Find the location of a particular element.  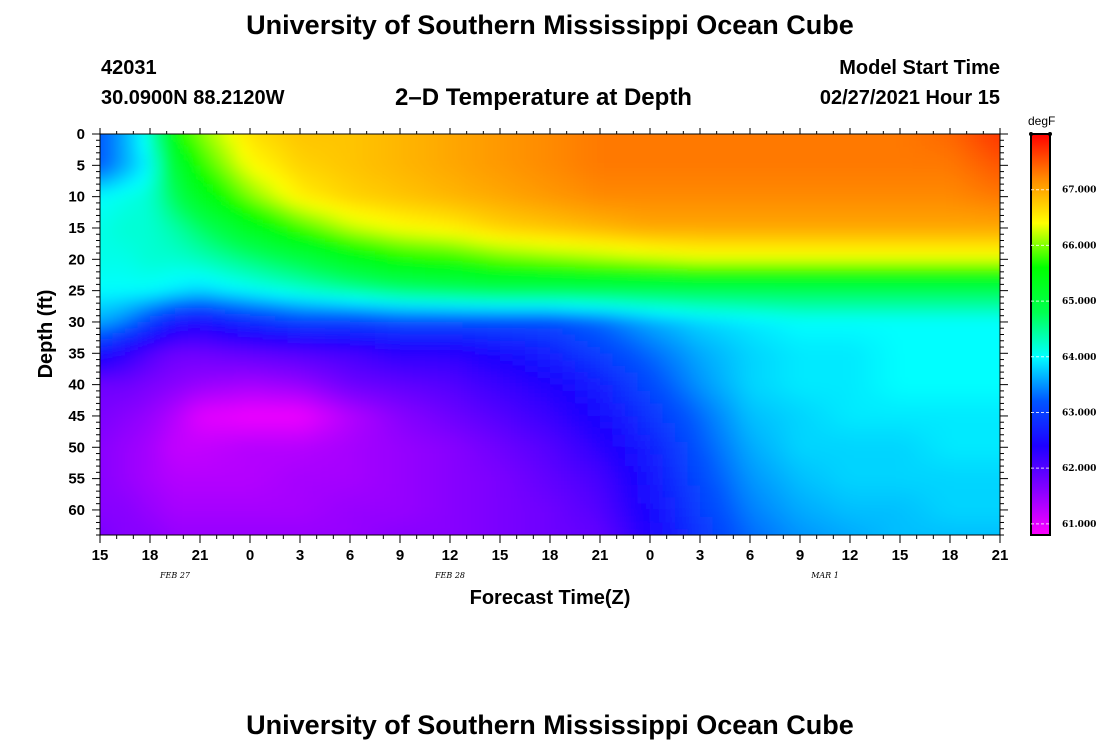

station-coords: 30.0900N 88.2120W is located at coordinates (193, 98).